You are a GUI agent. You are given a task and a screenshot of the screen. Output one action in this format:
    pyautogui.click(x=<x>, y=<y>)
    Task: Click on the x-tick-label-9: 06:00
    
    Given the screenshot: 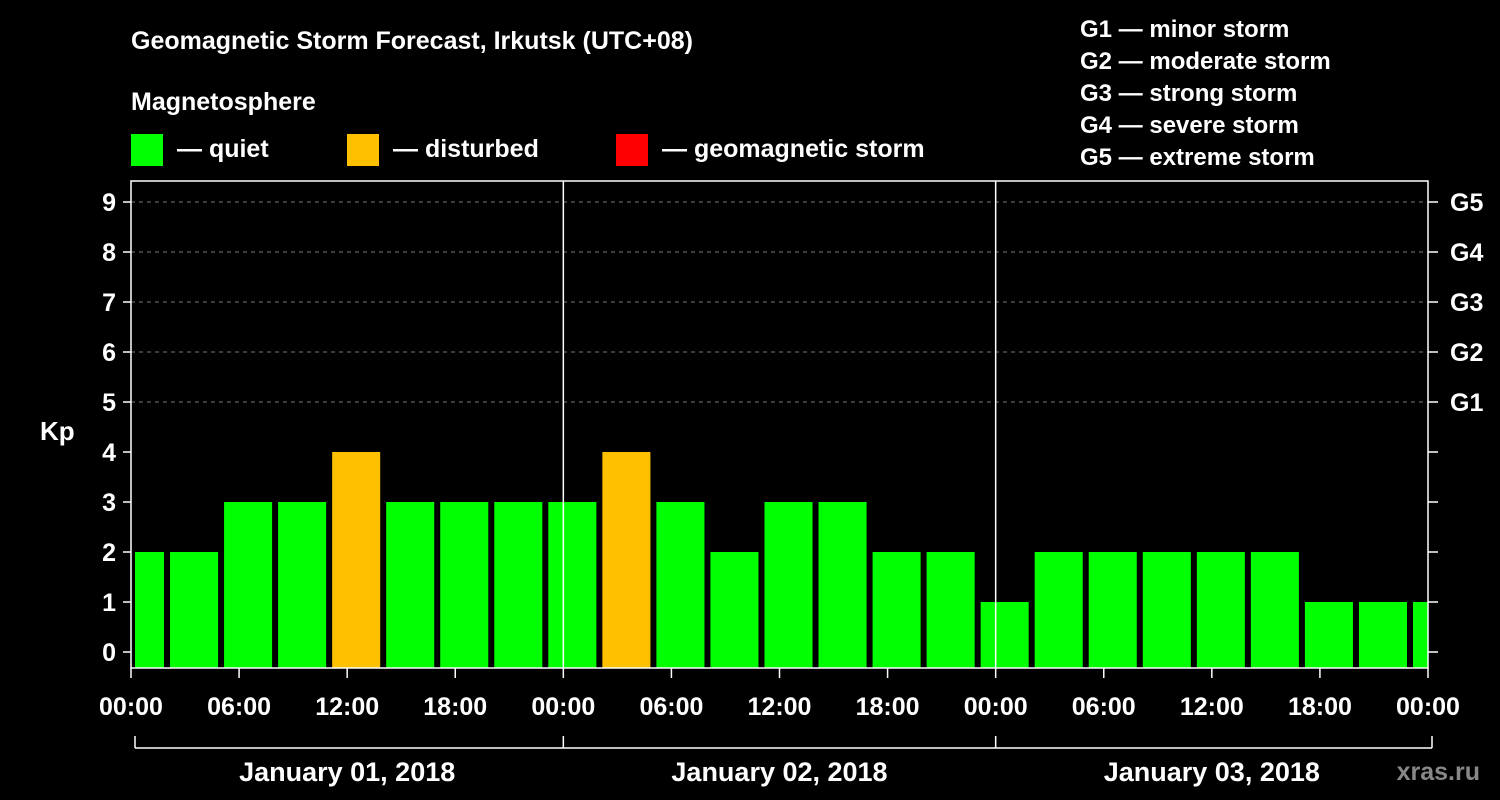 What is the action you would take?
    pyautogui.click(x=1104, y=707)
    